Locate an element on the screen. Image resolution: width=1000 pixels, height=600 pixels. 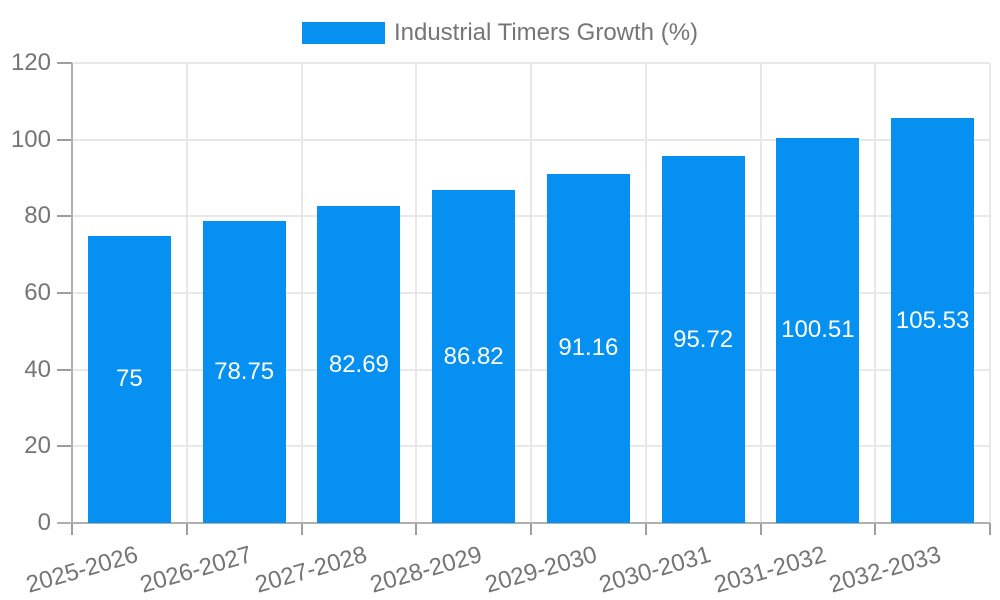
bar: 95.72 is located at coordinates (703, 339).